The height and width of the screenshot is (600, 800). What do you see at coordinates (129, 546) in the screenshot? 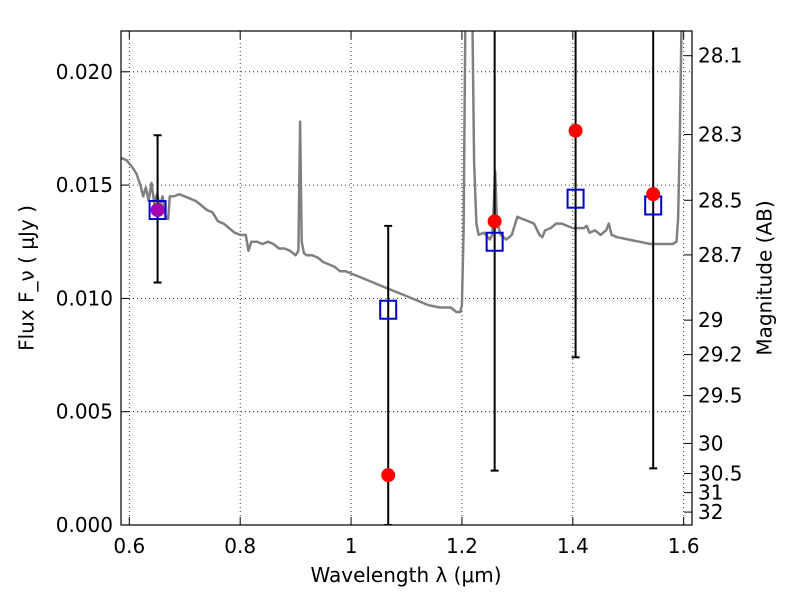
I see `x-tick-label: 0.6` at bounding box center [129, 546].